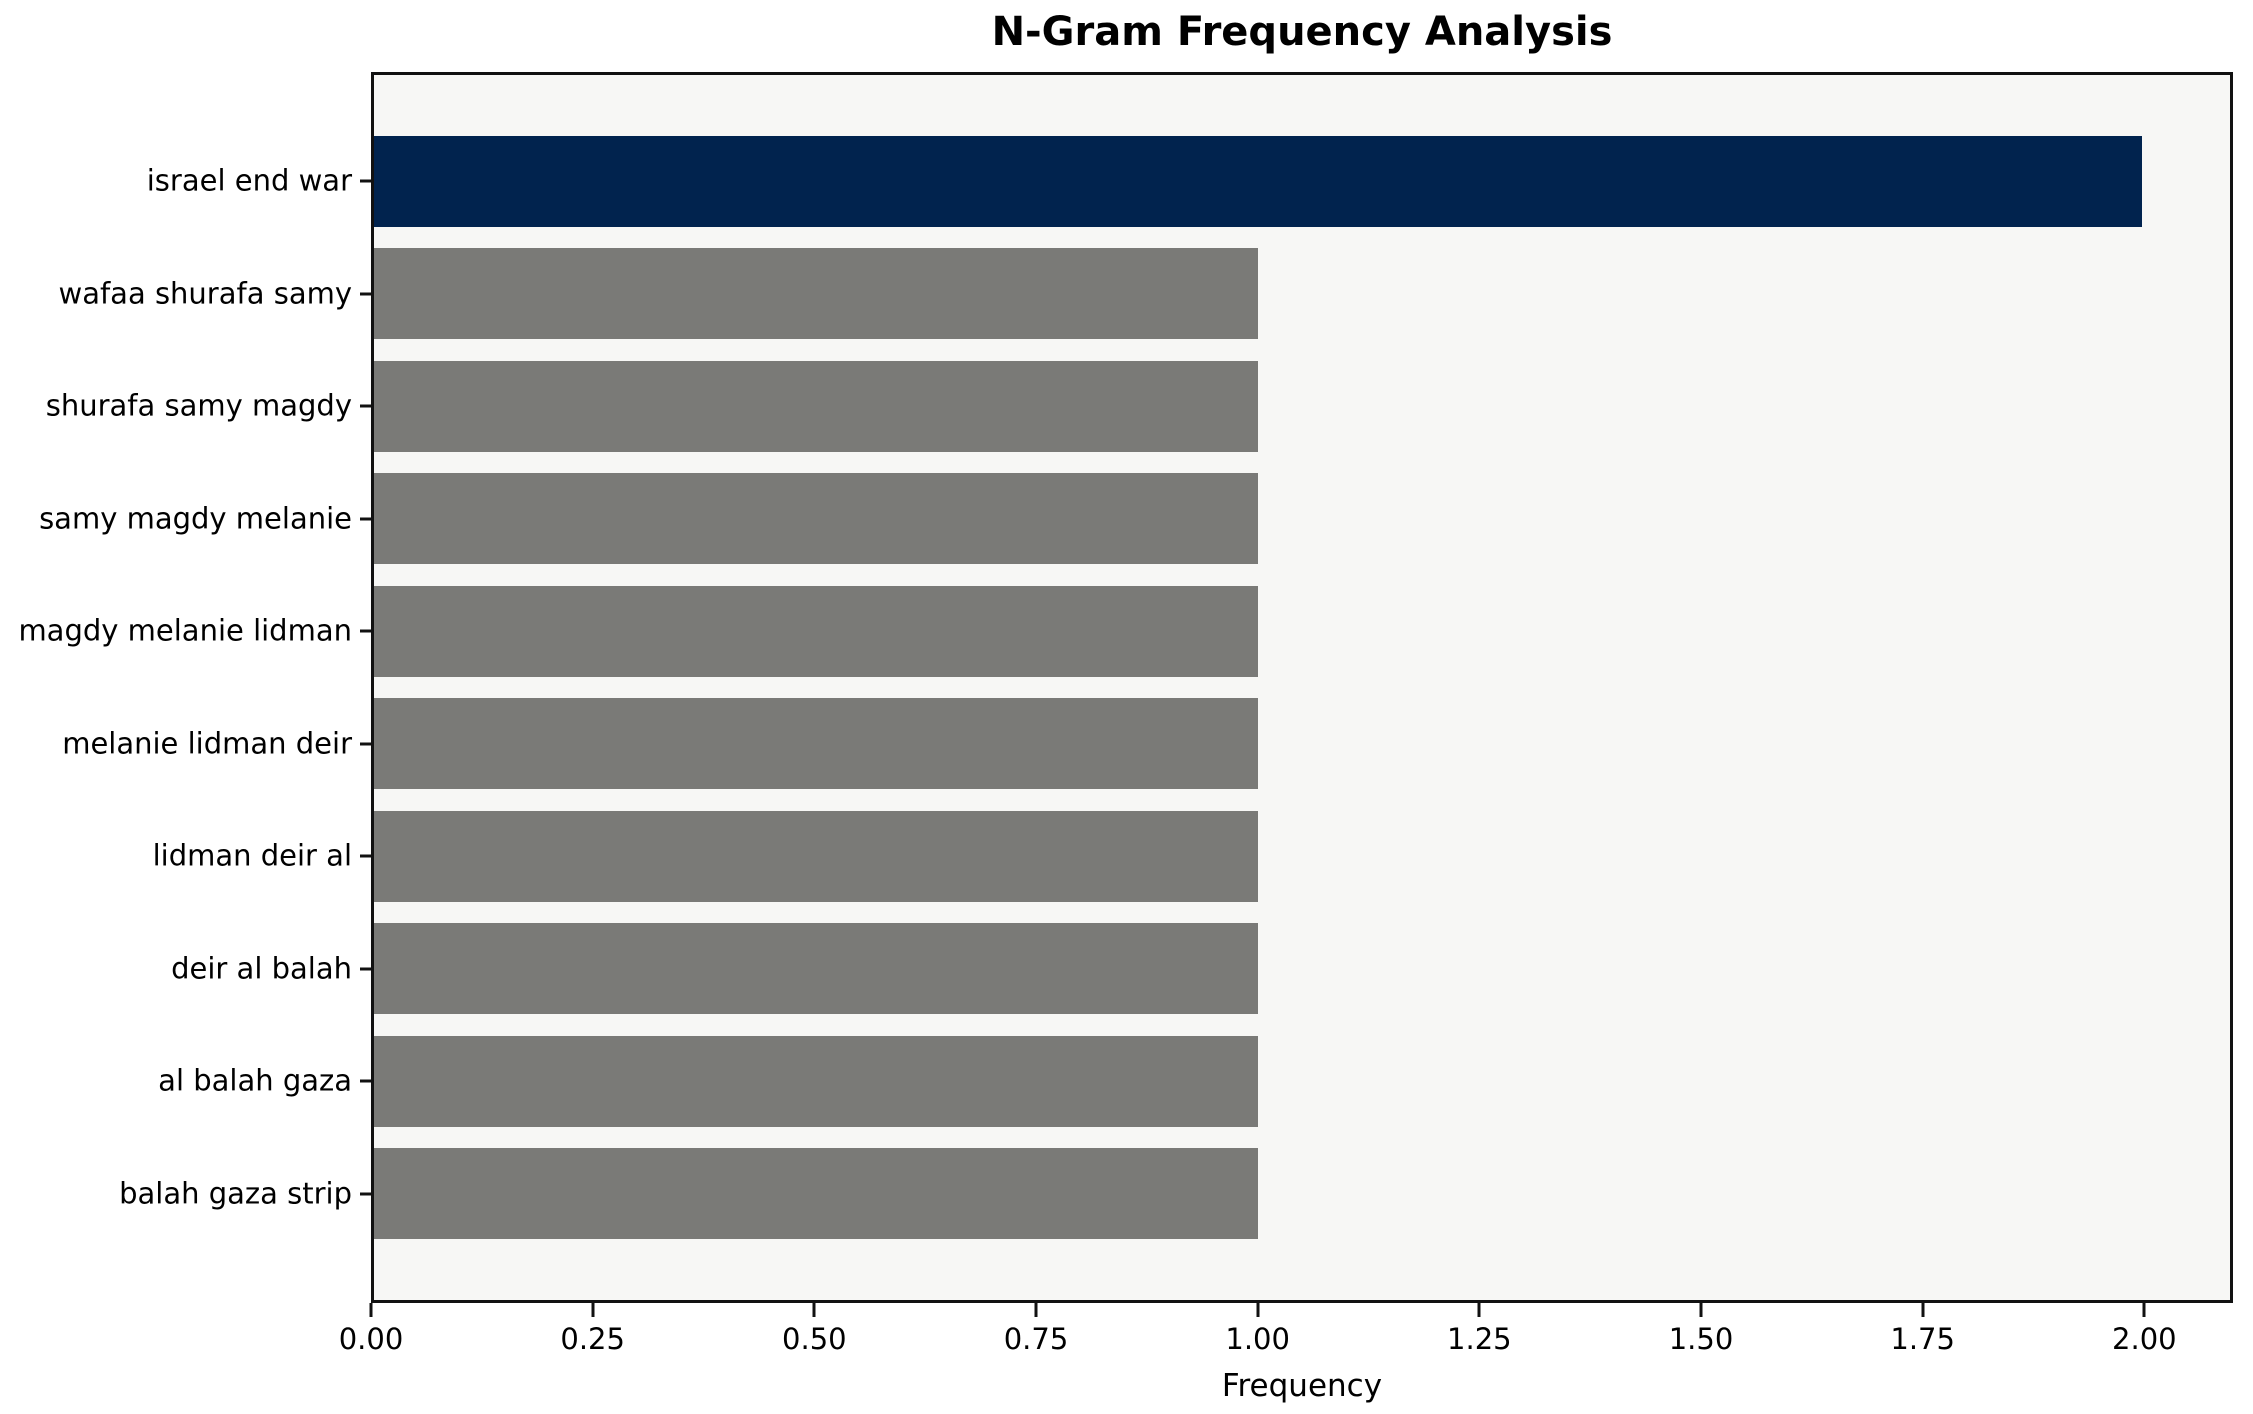  I want to click on bar-row: wafaa shurafa samy, so click(1144, 294).